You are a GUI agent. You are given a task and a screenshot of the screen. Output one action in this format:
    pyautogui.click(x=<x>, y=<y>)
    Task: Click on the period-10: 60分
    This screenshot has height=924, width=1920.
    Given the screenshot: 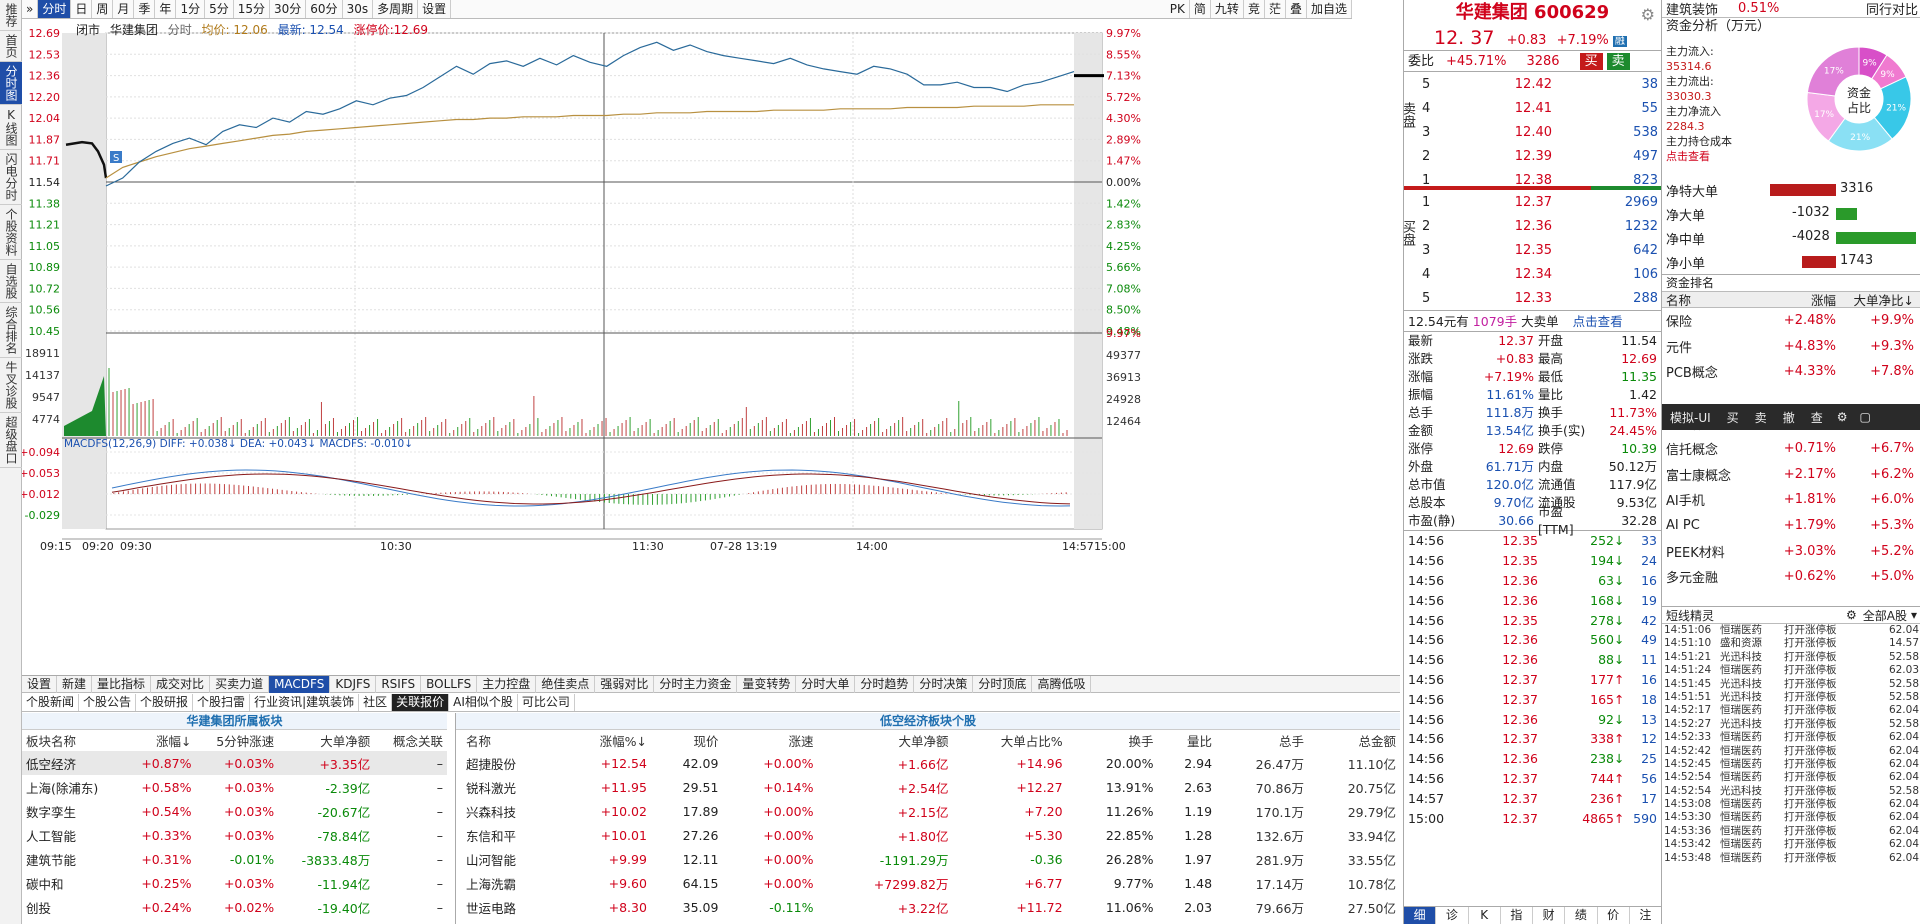 What is the action you would take?
    pyautogui.click(x=324, y=9)
    